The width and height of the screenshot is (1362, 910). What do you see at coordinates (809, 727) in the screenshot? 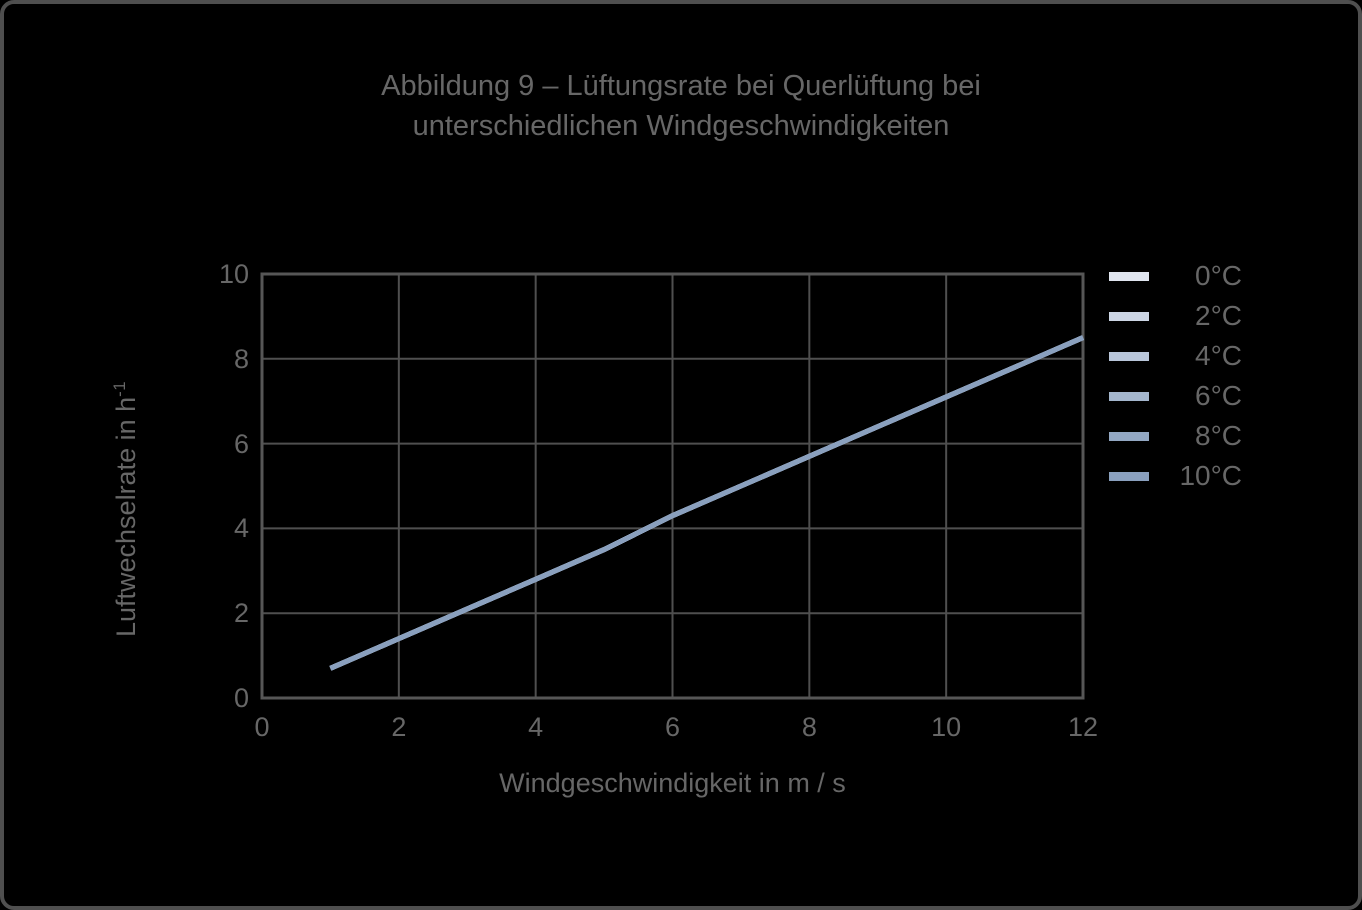
I see `x-tick-label-8: 8` at bounding box center [809, 727].